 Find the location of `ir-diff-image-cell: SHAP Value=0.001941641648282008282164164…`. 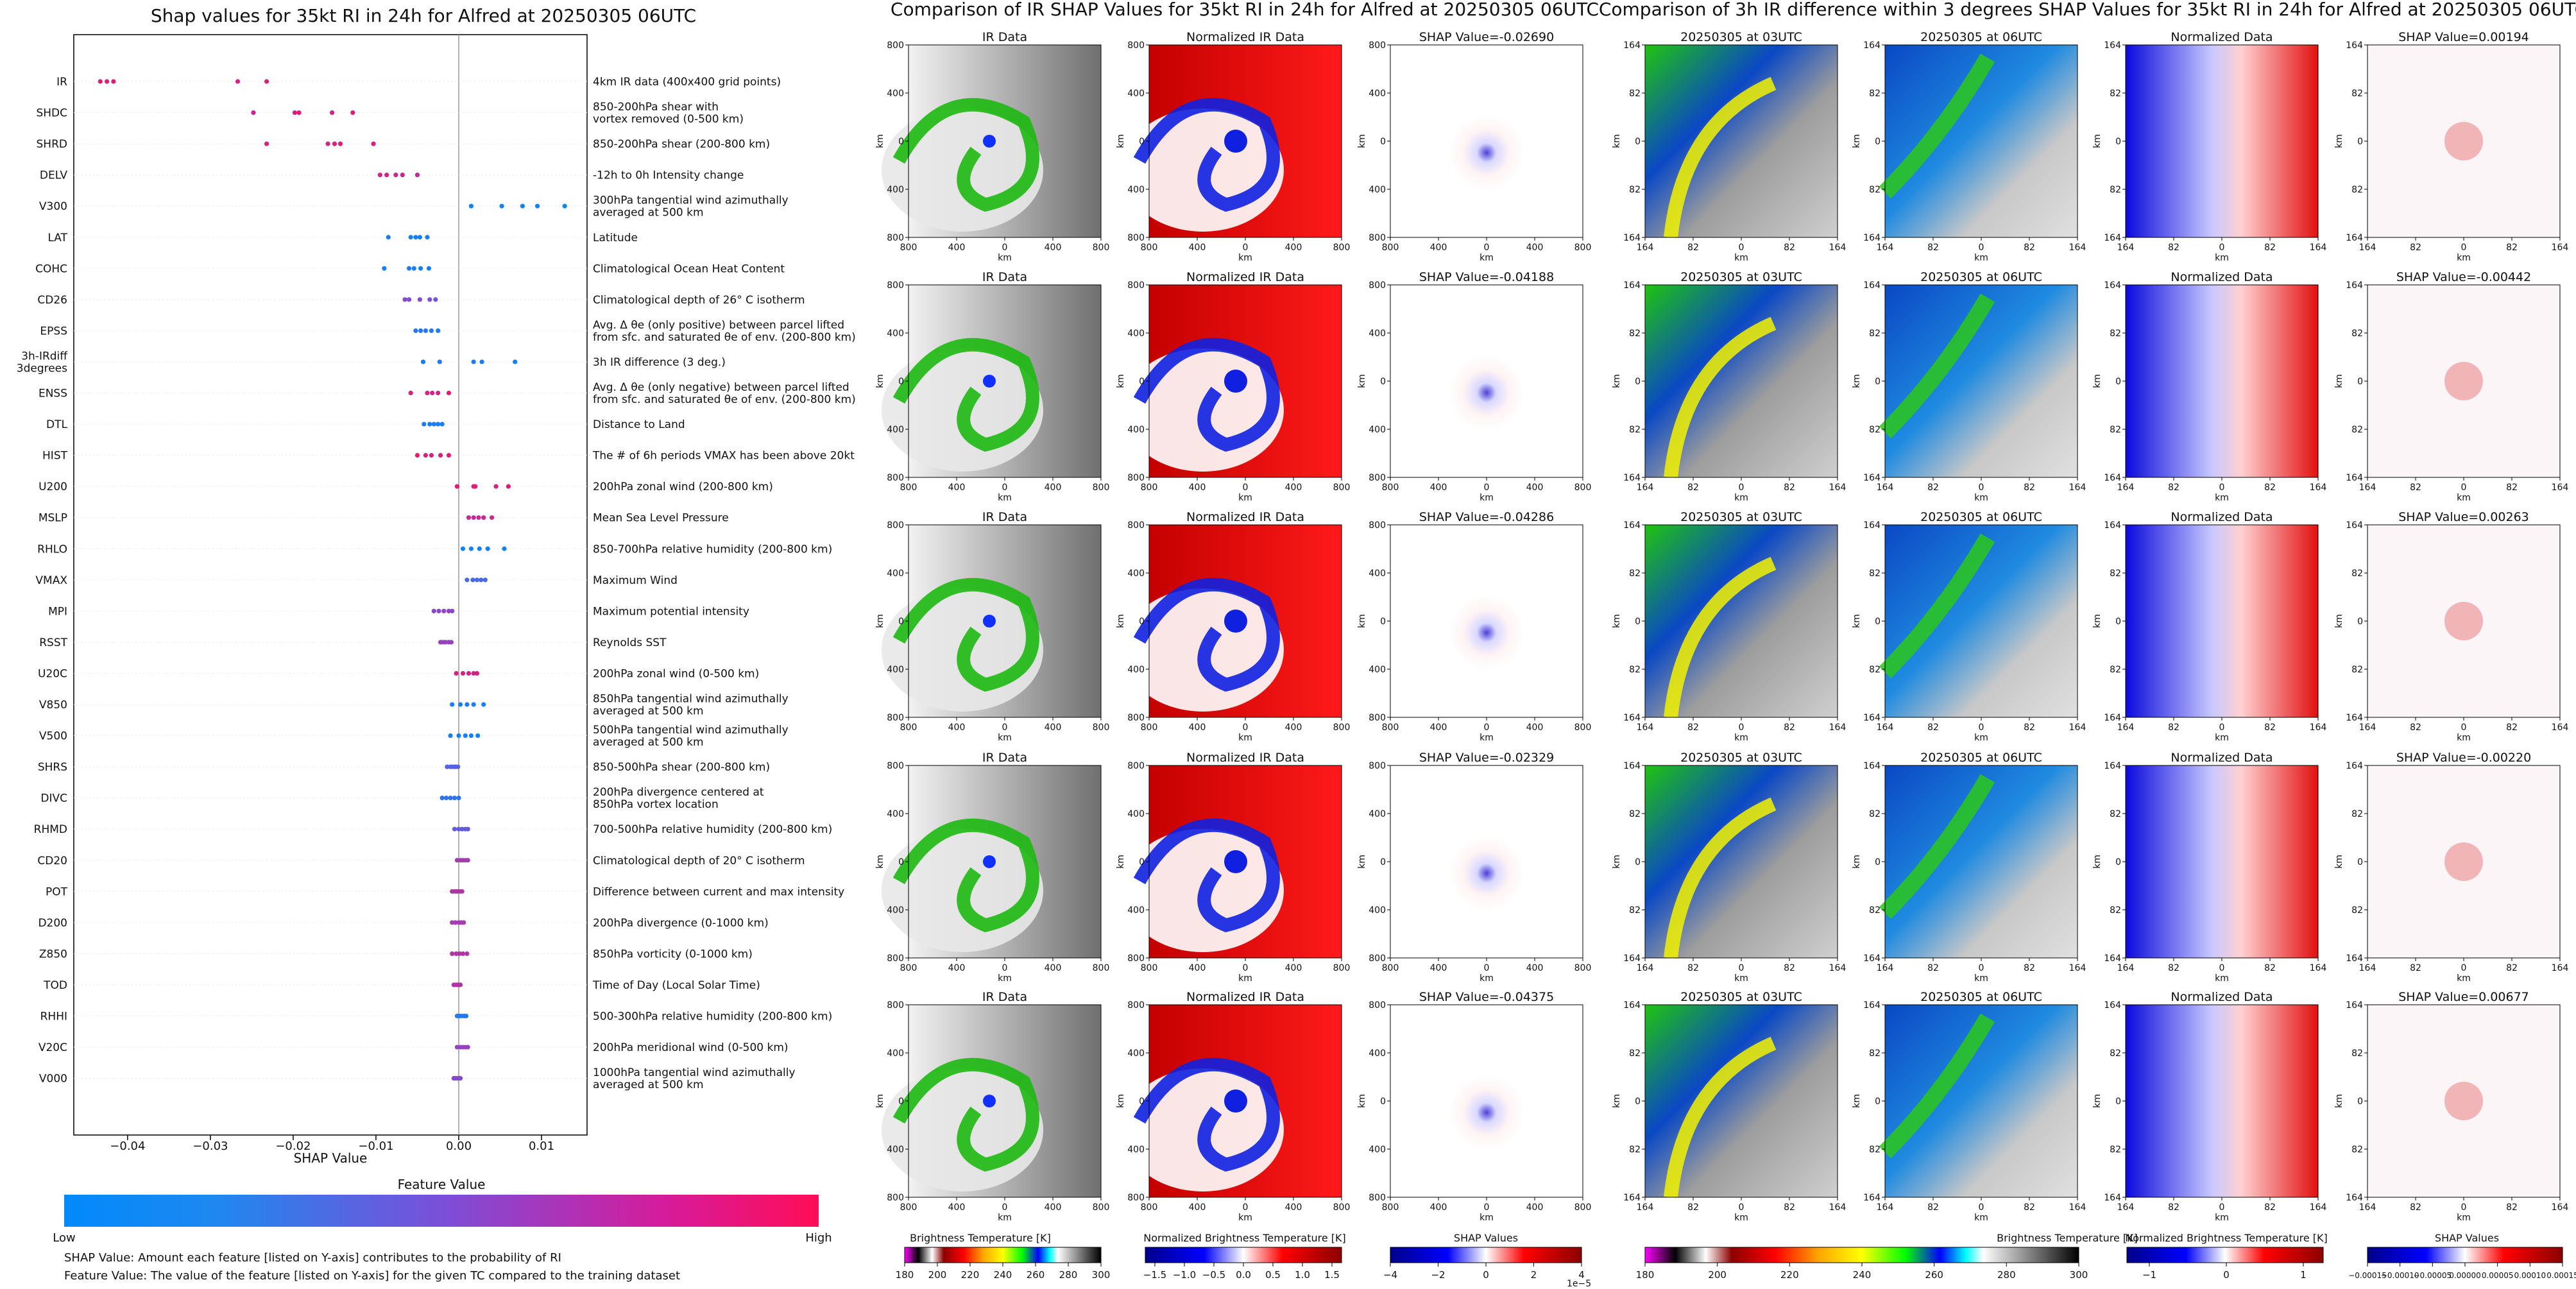

ir-diff-image-cell: SHAP Value=0.001941641648282008282164164… is located at coordinates (2451, 146).